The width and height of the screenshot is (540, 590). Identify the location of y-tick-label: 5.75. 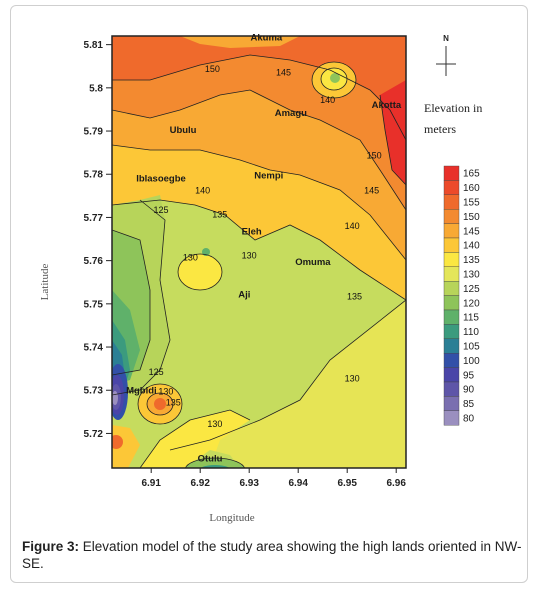
(94, 304).